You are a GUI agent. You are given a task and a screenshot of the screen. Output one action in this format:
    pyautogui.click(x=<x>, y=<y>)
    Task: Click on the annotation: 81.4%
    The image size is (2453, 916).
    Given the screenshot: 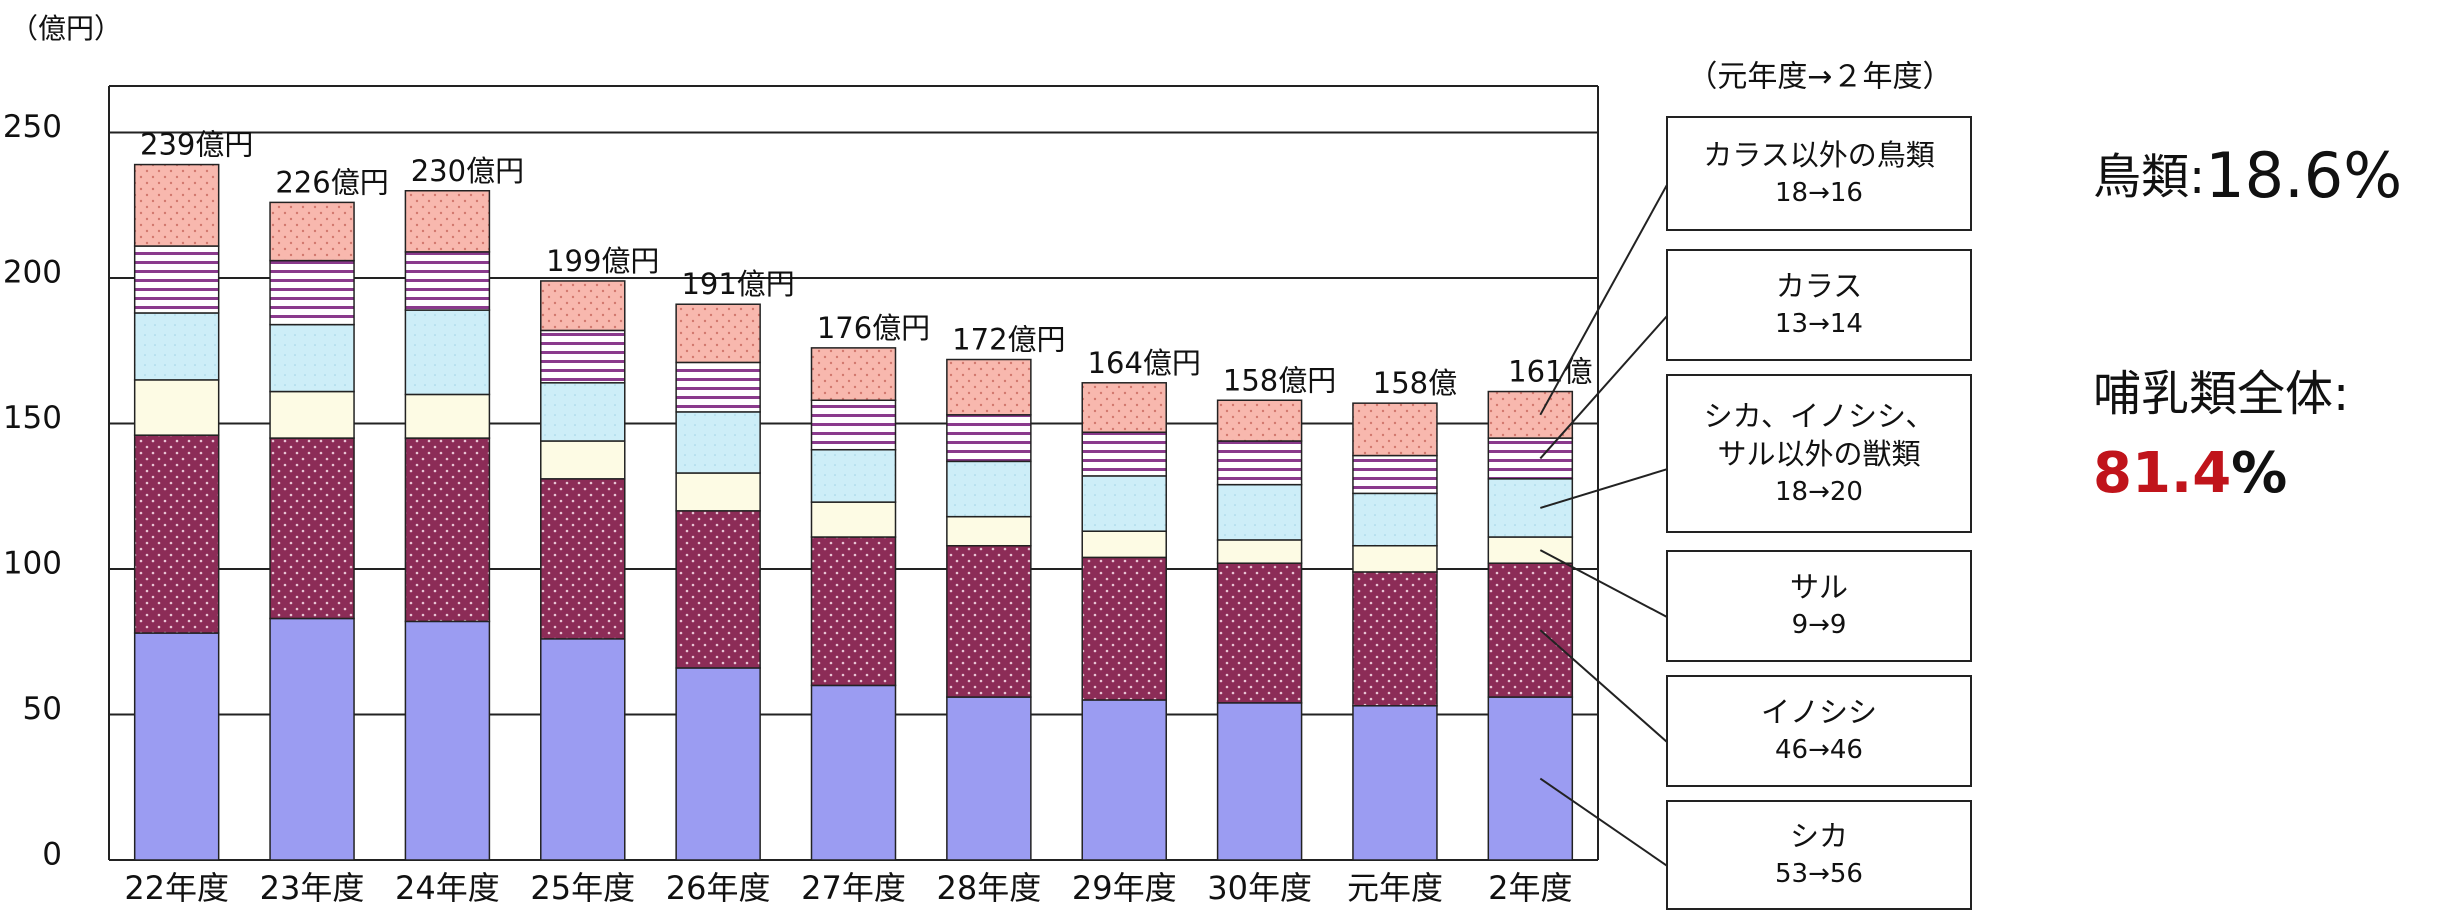 What is the action you would take?
    pyautogui.click(x=2190, y=473)
    